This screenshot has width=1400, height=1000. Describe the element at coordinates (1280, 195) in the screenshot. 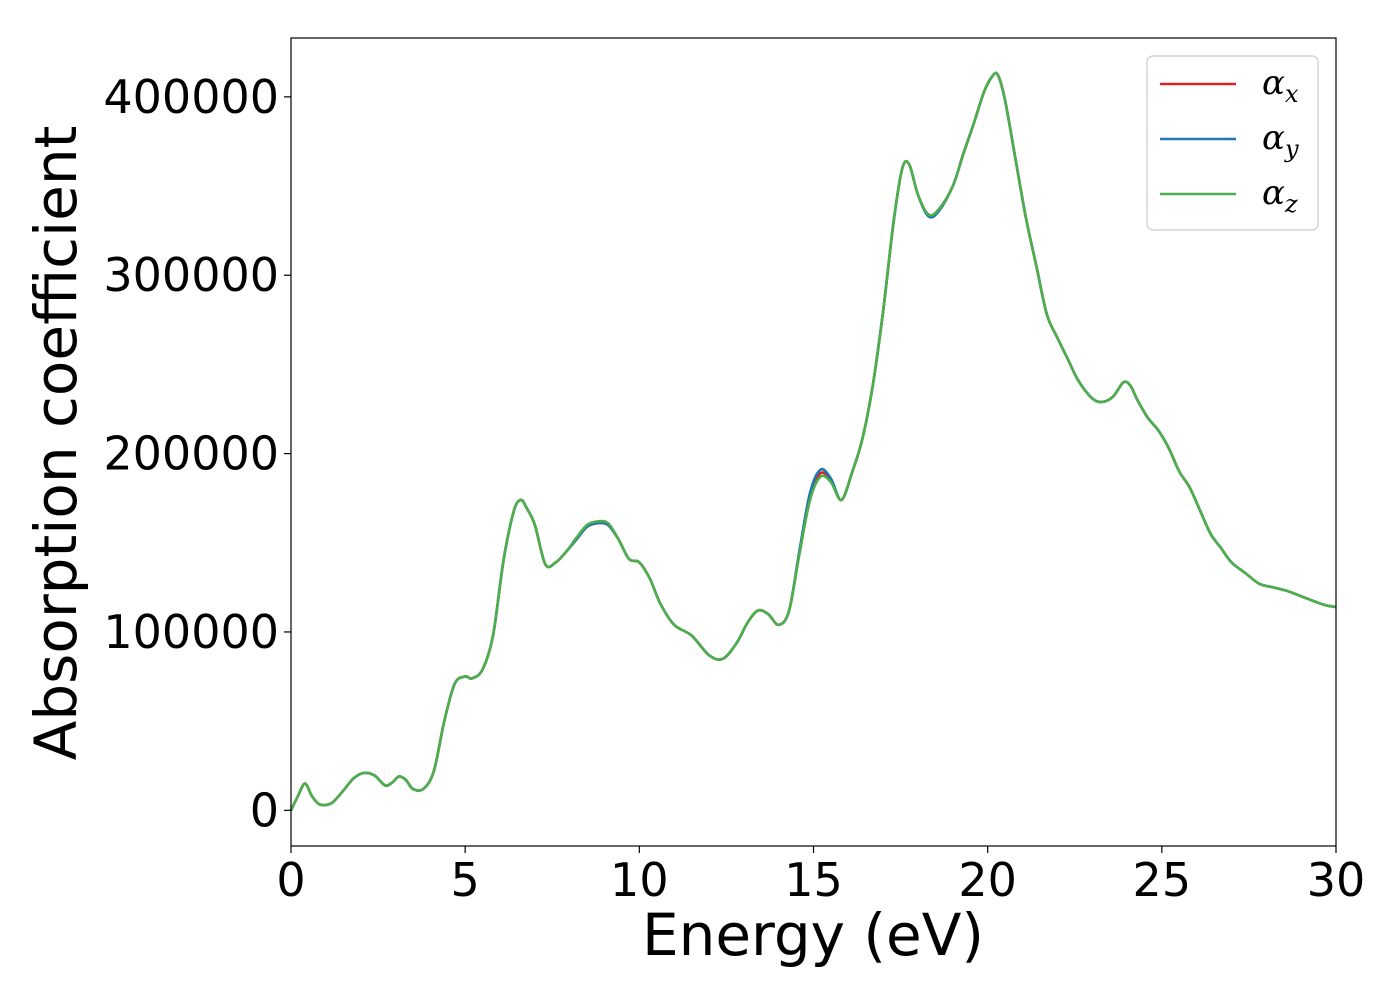

I see `legend-label-z: αz` at that location.